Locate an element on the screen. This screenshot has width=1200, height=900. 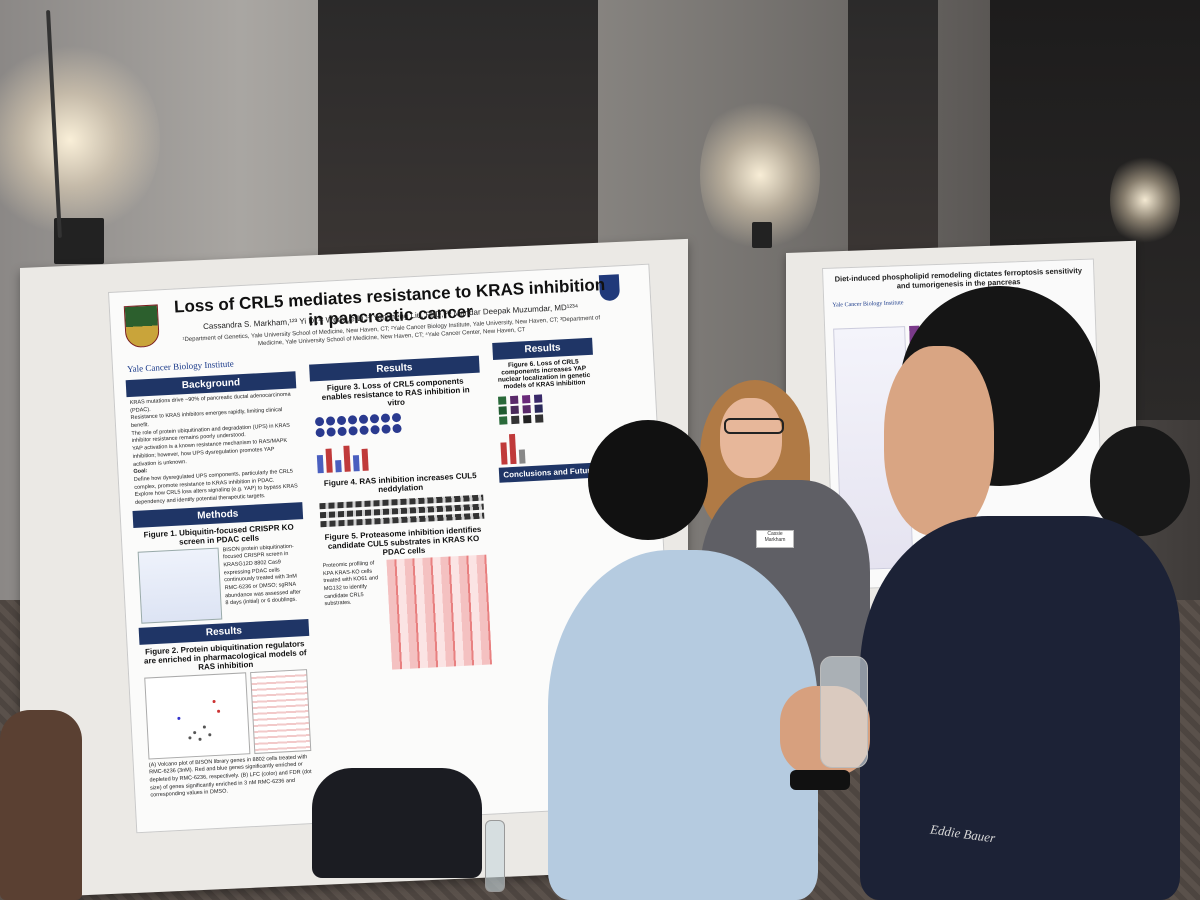
figure-6-microscopy is located at coordinates (546, 408).